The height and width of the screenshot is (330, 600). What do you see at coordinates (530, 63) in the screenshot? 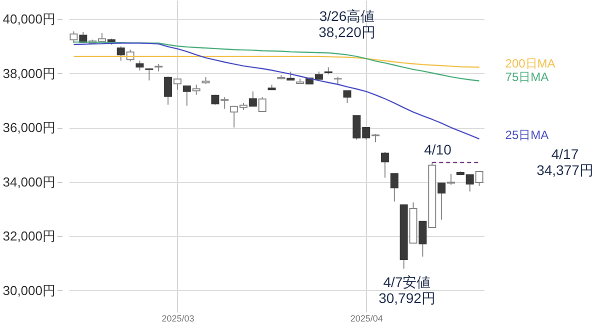
I see `text: 200日MA` at bounding box center [530, 63].